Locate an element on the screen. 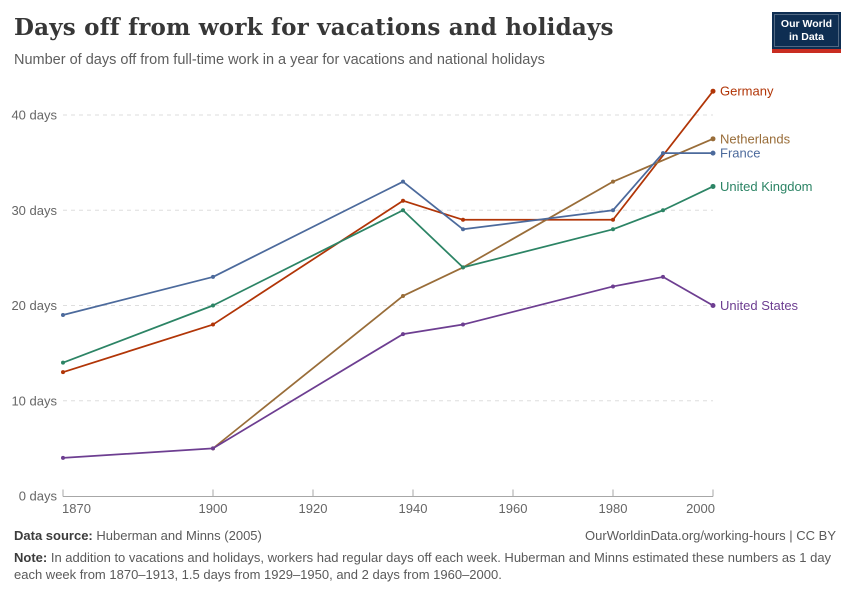  data-source-text: Huberman and Minns (2005) is located at coordinates (179, 535).